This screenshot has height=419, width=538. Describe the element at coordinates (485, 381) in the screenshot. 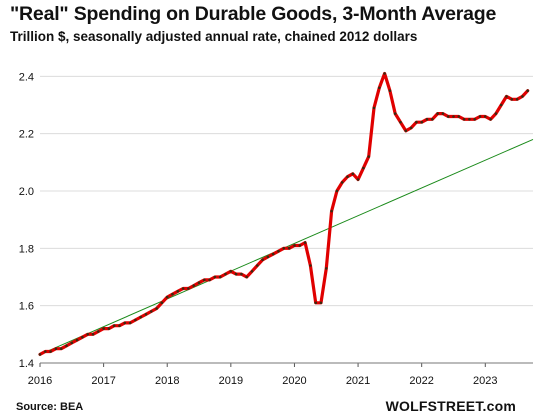

I see `x-tick-label: 2023` at that location.